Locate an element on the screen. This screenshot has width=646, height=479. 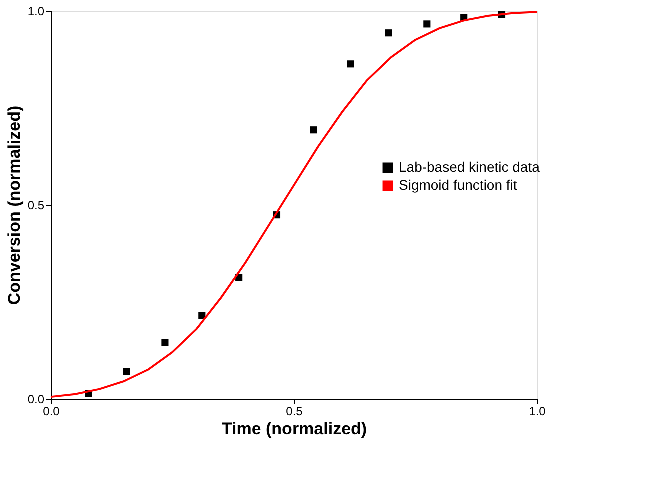
legend-label: Lab-based kinetic data is located at coordinates (469, 167).